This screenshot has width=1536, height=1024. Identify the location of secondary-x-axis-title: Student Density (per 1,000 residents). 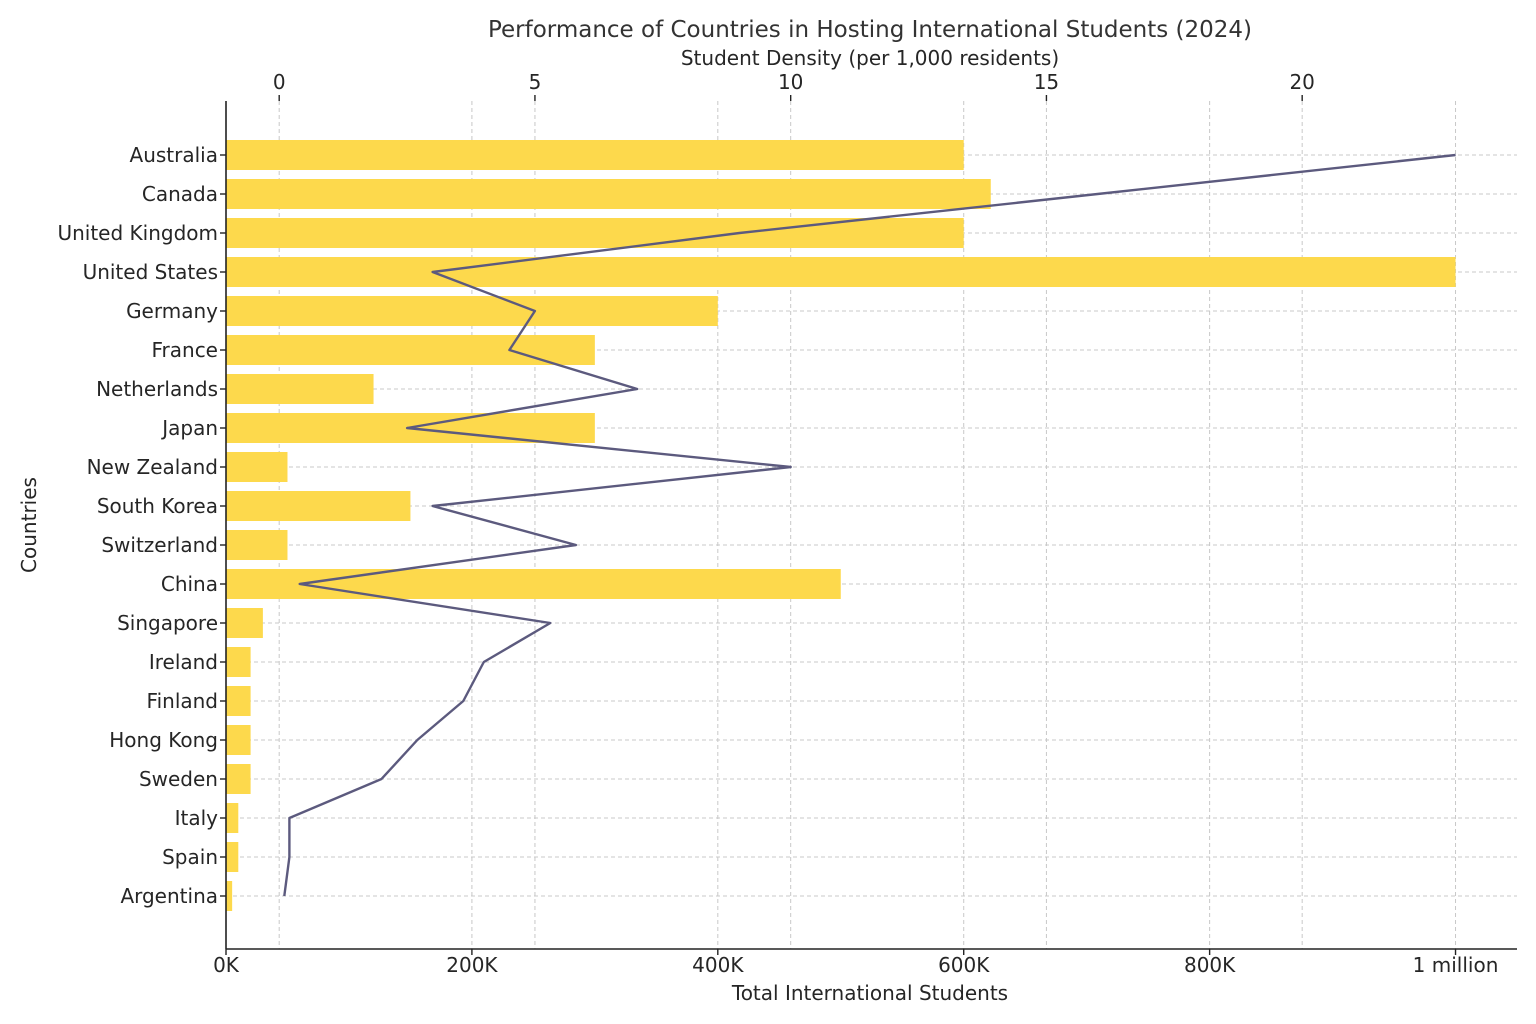
(870, 58).